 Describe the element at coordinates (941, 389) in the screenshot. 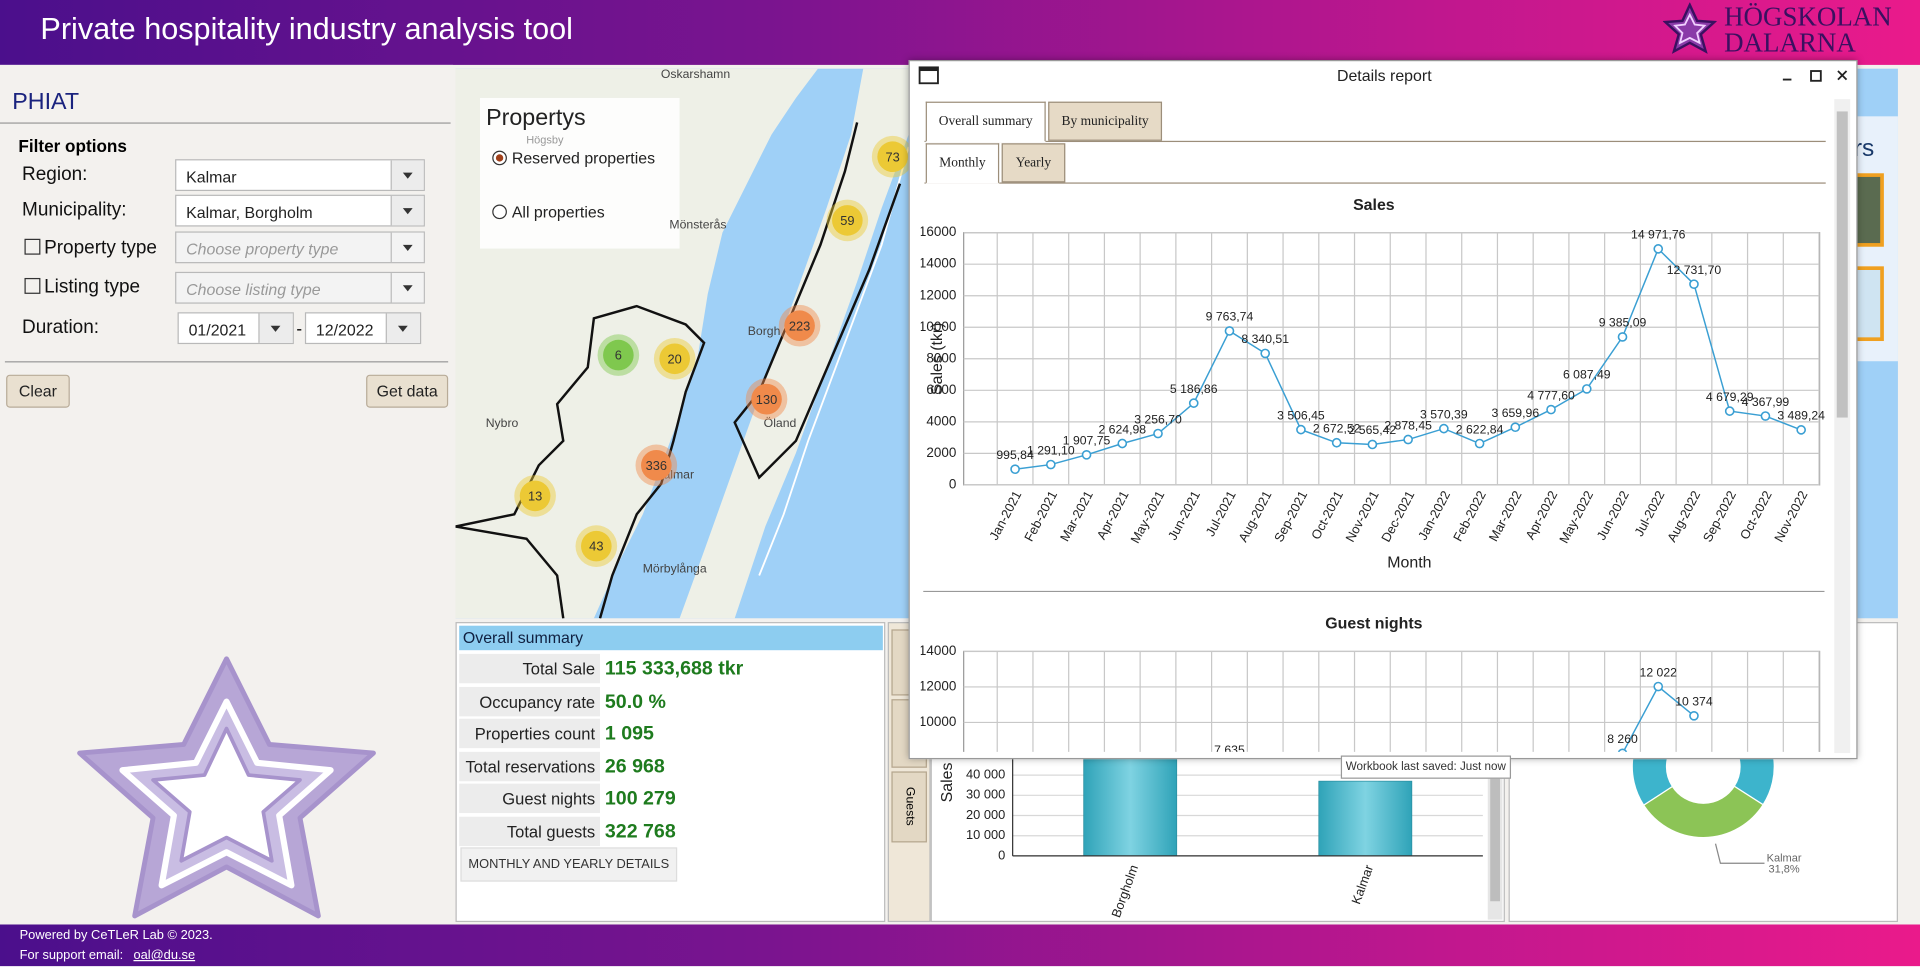

I see `y-tick-label: 6000` at that location.